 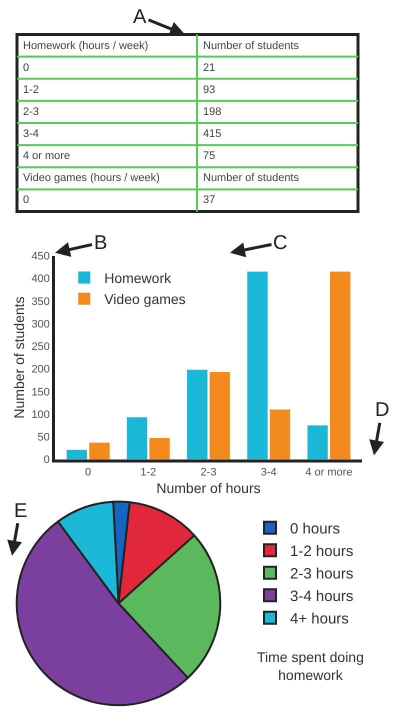 I want to click on y-tick-label: 150, so click(x=40, y=392).